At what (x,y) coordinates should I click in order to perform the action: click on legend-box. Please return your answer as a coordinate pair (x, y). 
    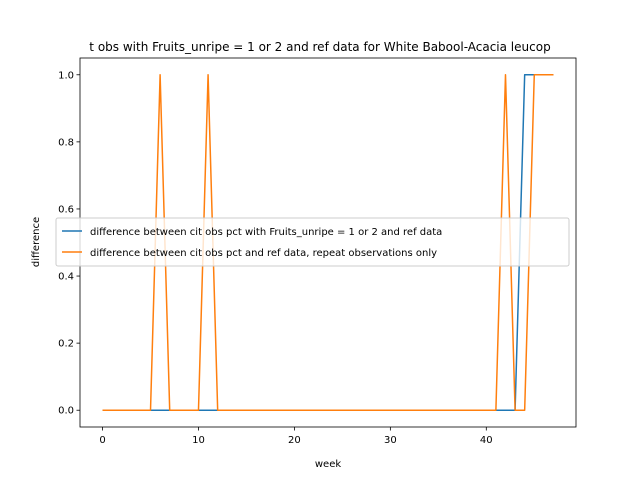
    Looking at the image, I should click on (312, 242).